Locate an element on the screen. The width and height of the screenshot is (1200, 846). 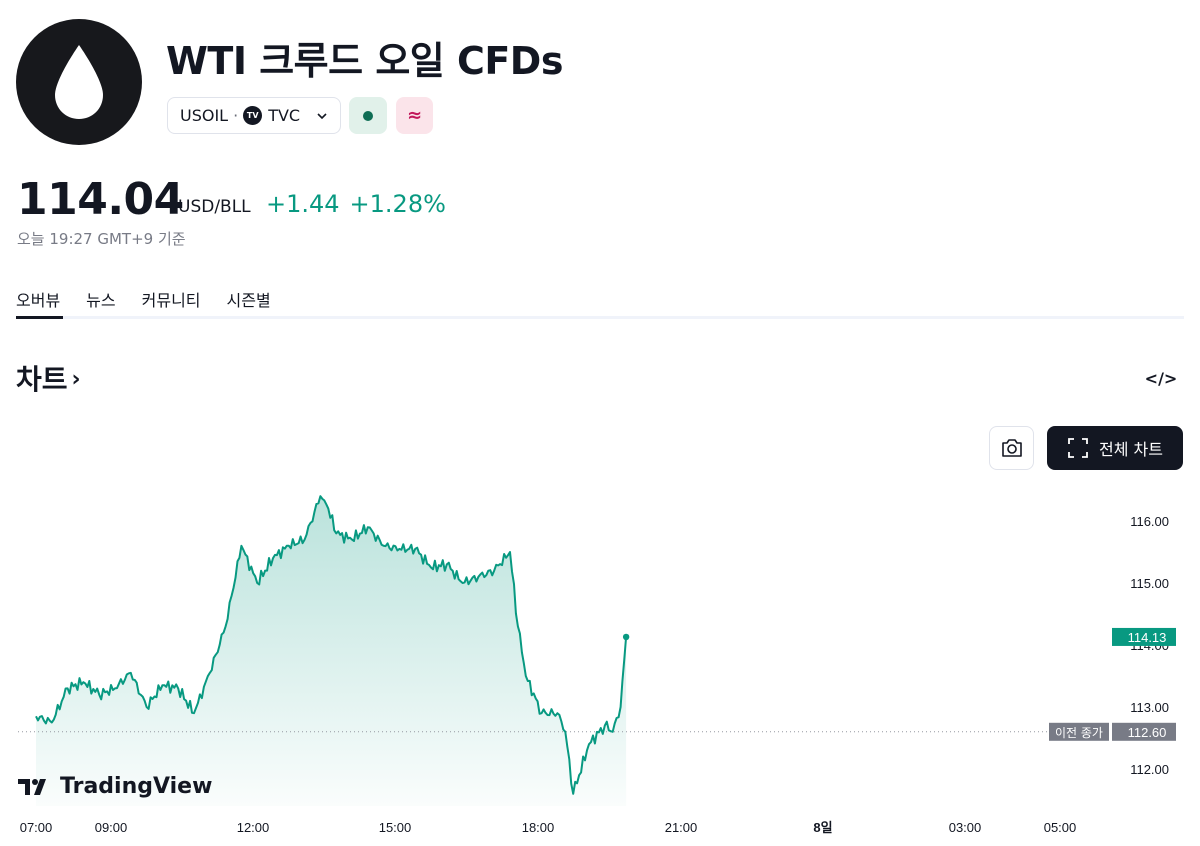
last-price: 114.04 is located at coordinates (100, 199).